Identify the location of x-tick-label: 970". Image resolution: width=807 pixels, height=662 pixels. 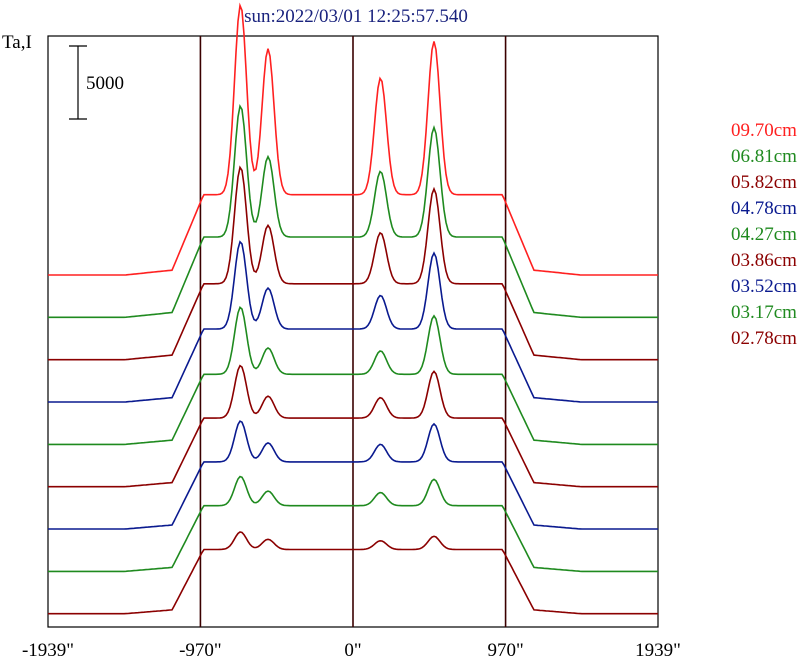
(505, 650).